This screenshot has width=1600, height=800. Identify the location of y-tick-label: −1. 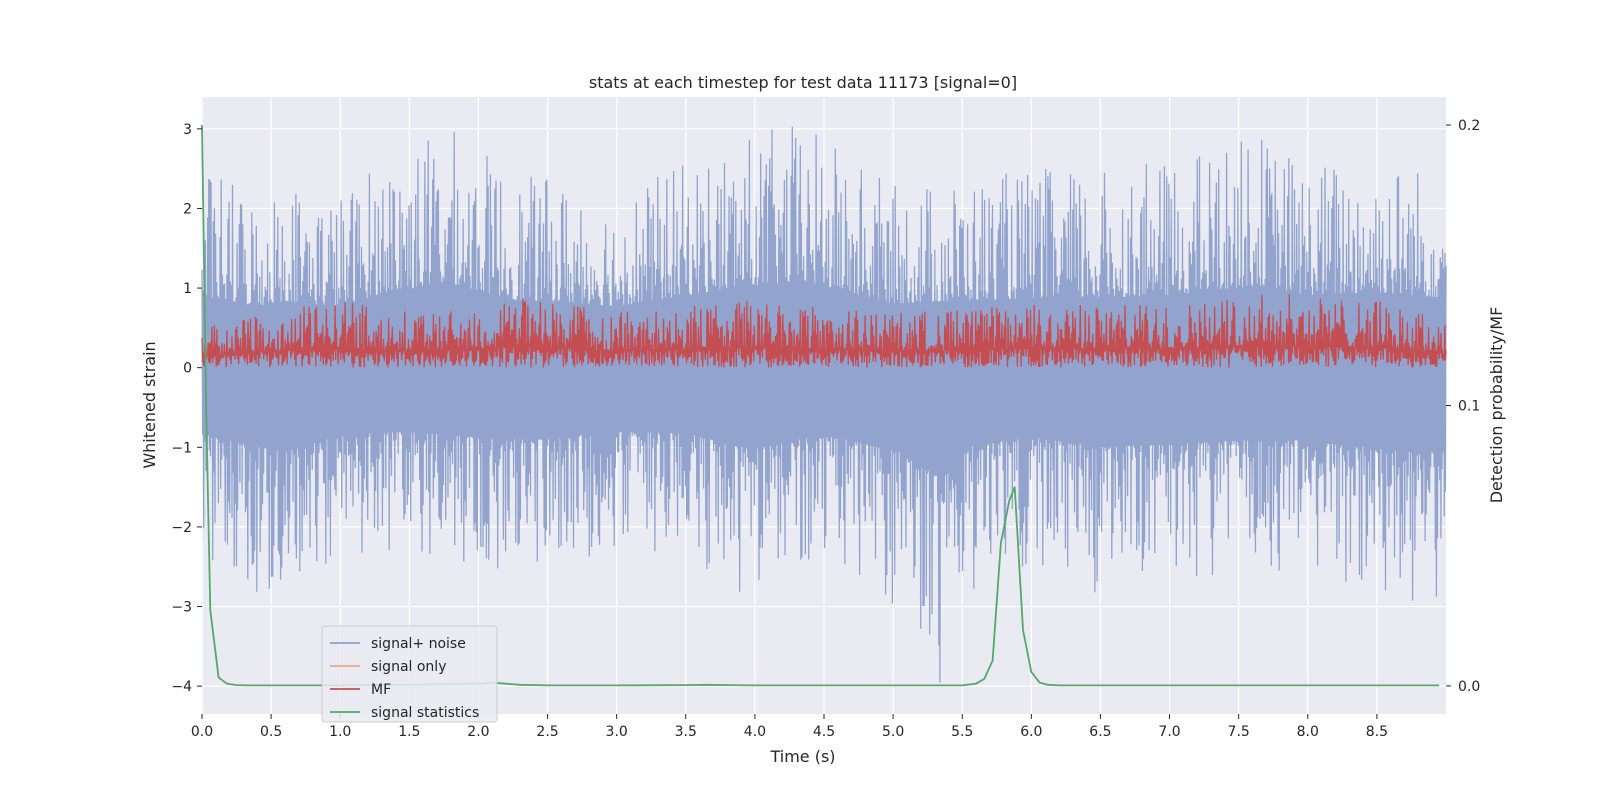
(181, 448).